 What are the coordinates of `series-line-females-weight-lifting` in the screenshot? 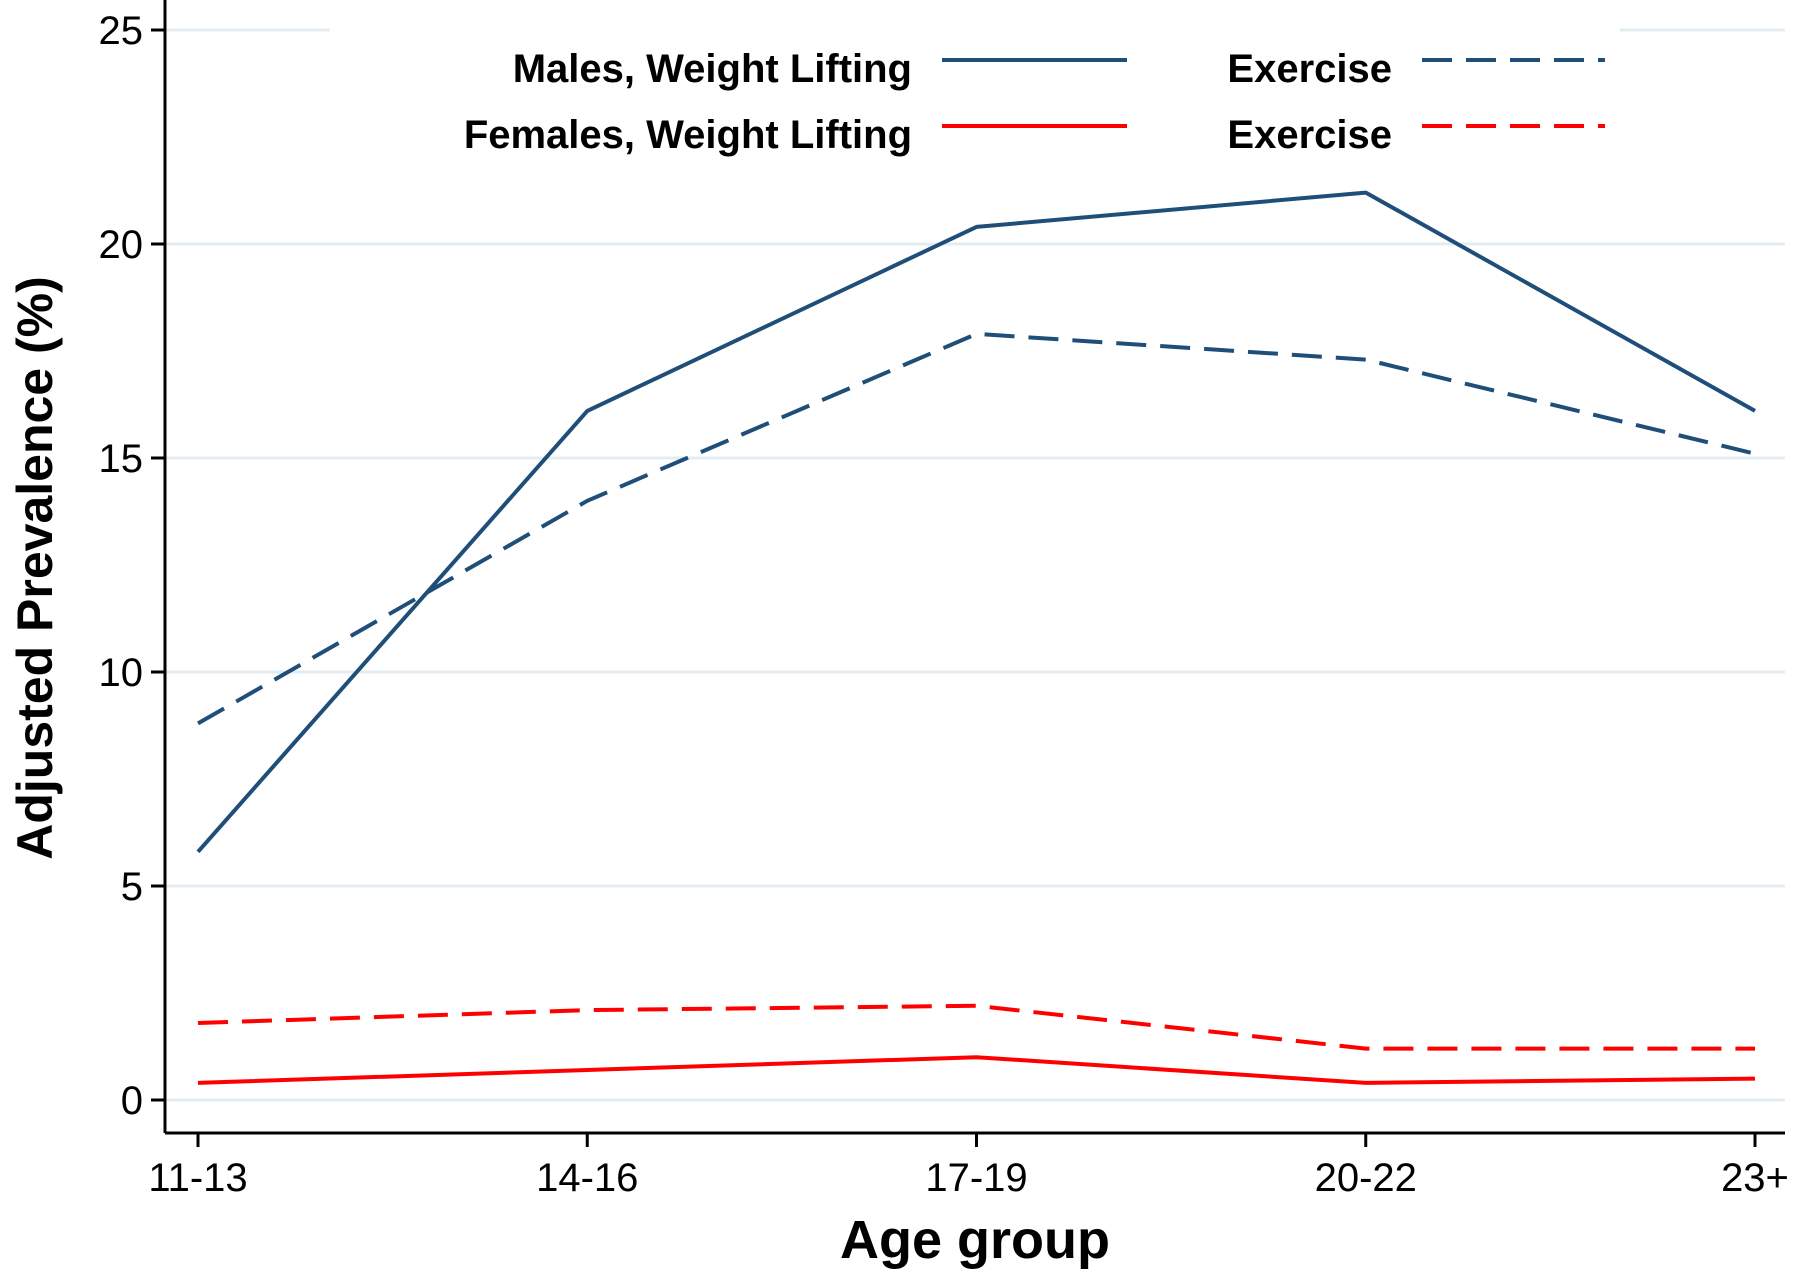 It's located at (976, 1070).